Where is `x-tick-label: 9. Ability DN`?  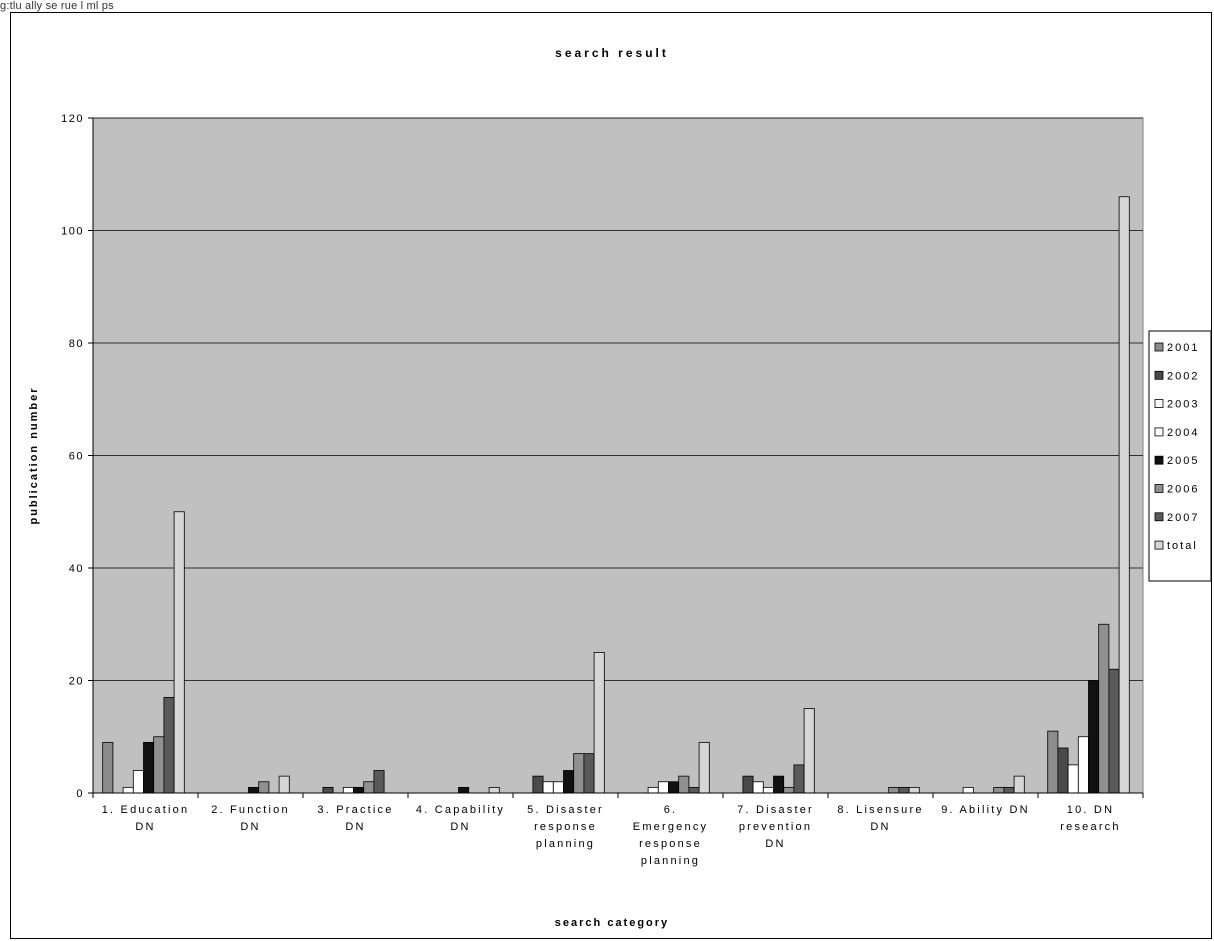
x-tick-label: 9. Ability DN is located at coordinates (985, 810).